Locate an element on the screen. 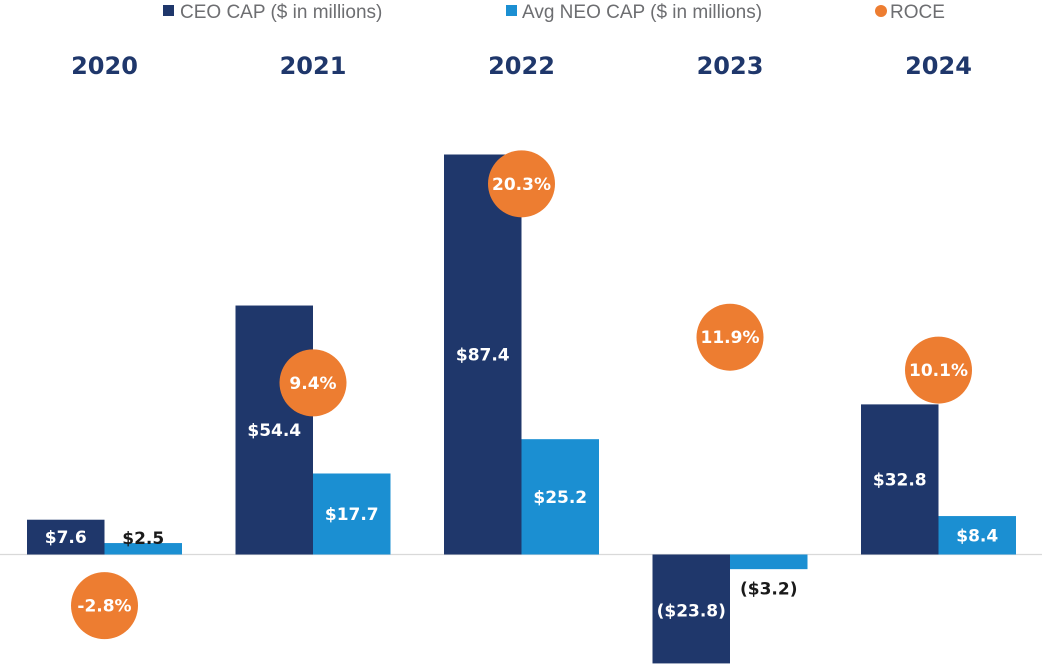  roce-label: 11.9% is located at coordinates (730, 338).